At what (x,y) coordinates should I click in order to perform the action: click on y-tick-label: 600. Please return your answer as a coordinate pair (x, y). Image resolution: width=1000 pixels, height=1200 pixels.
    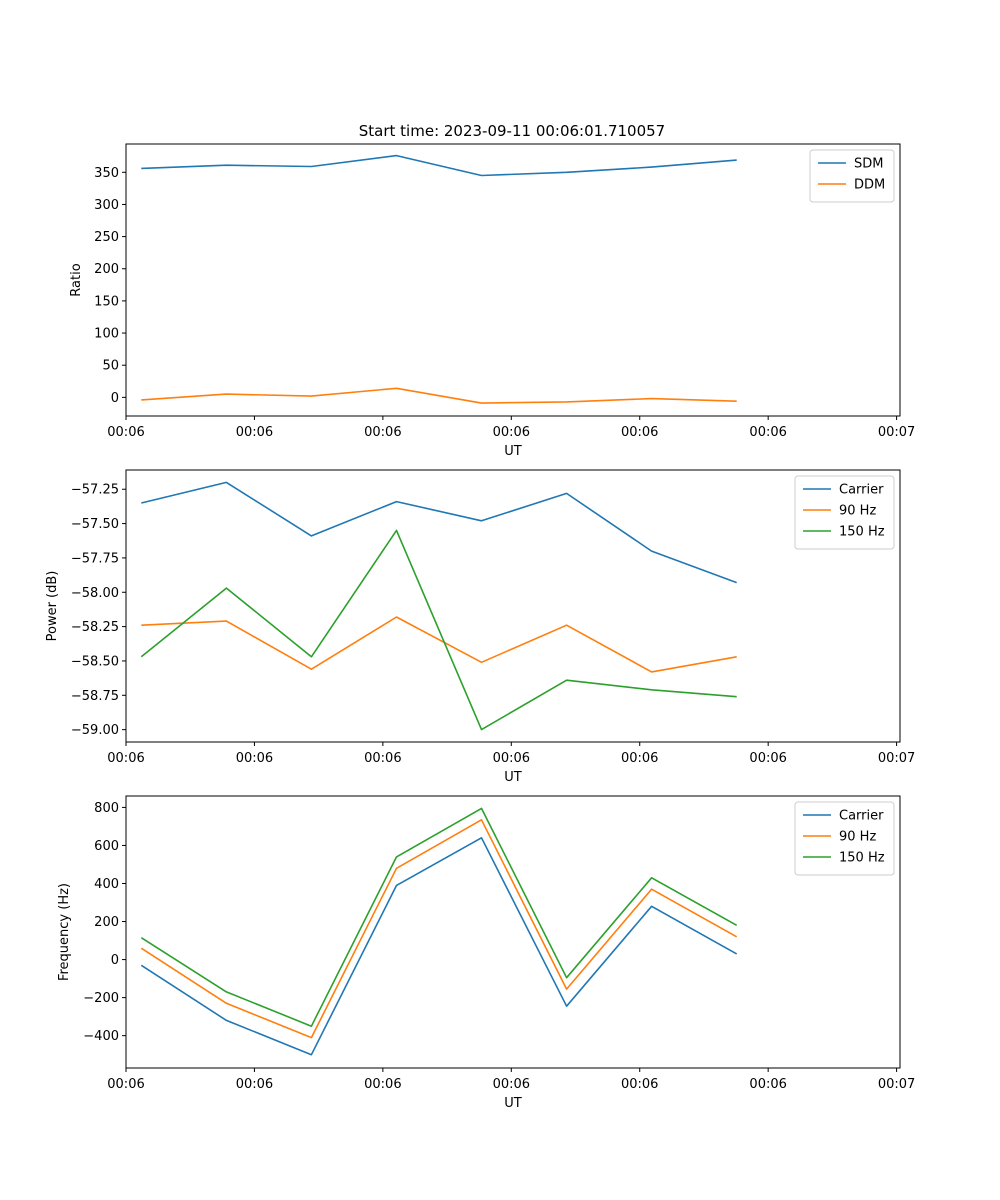
    Looking at the image, I should click on (106, 846).